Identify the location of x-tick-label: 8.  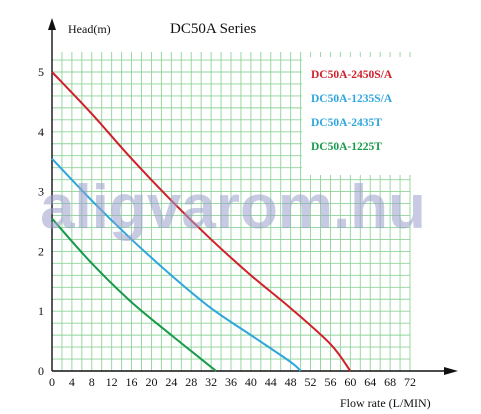
(92, 382).